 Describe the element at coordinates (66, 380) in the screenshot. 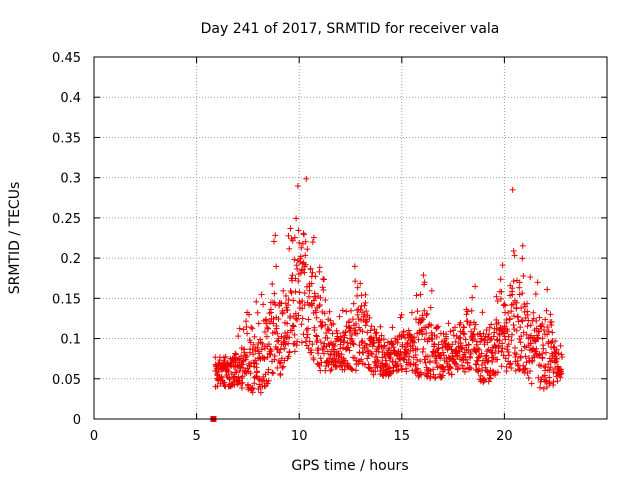

I see `y-tick-label: 0.05` at that location.